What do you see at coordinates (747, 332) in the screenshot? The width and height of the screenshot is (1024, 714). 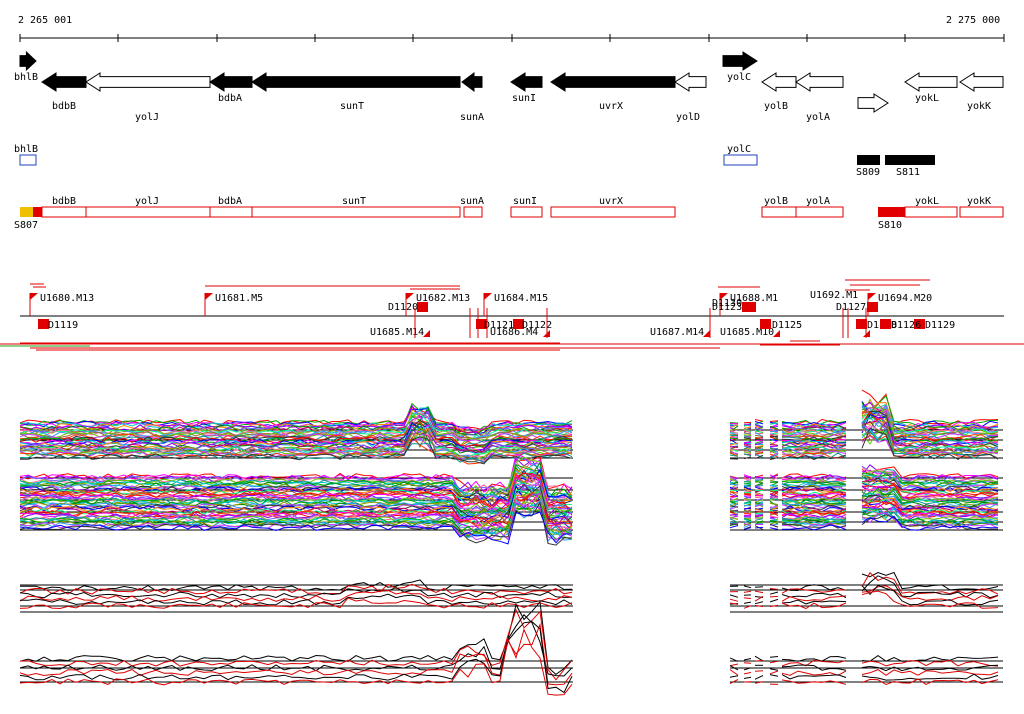 I see `upshift-label-U1685.M10: U1685.M10` at bounding box center [747, 332].